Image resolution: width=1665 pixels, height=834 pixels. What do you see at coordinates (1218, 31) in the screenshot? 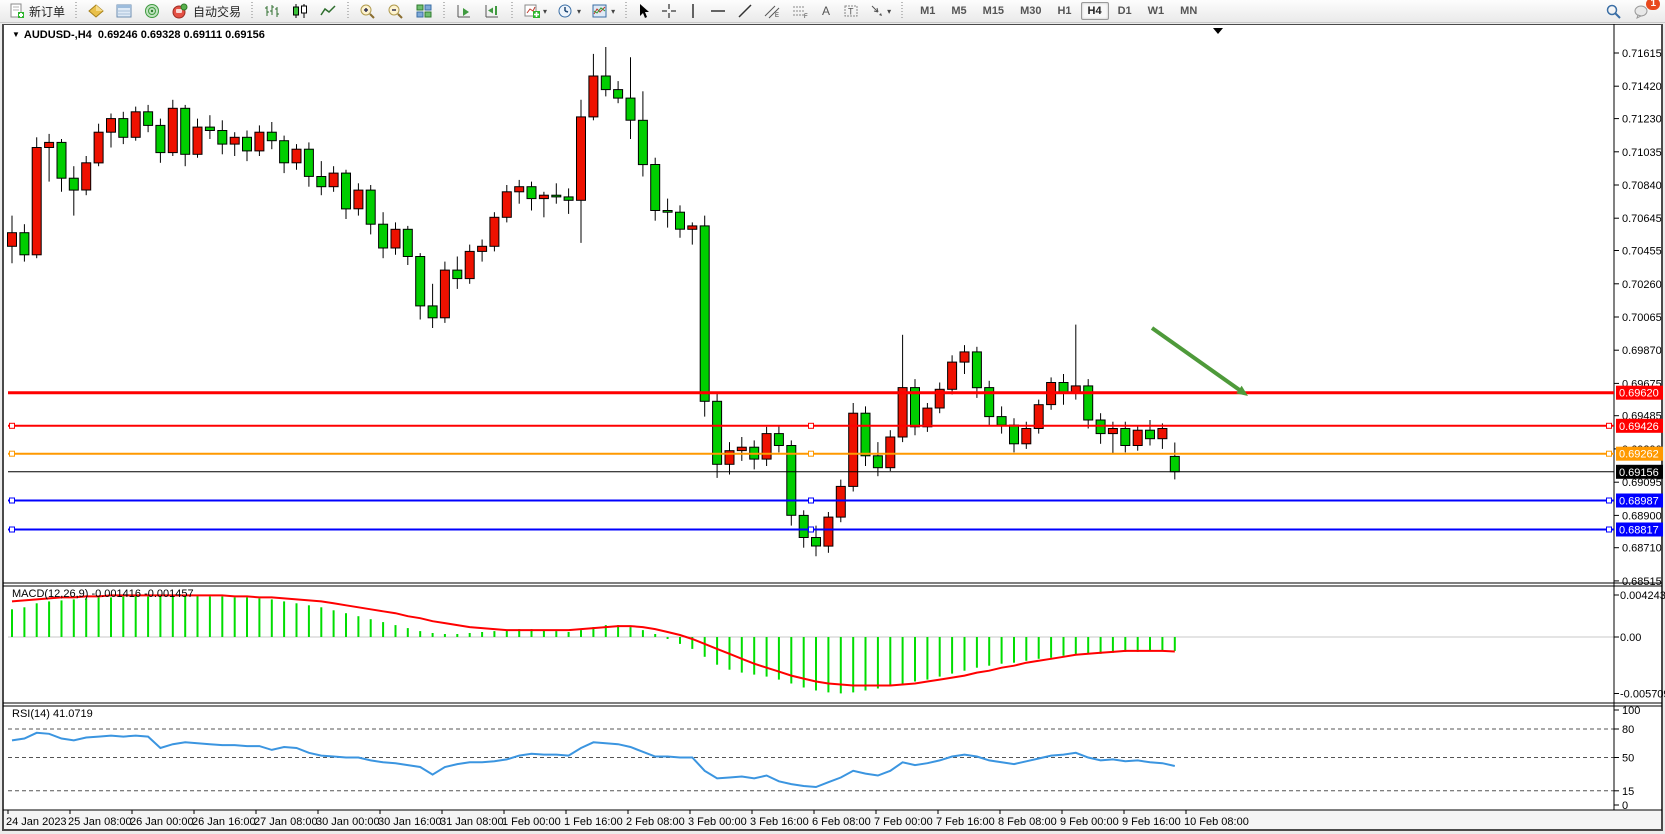
I see `chart-shift-marker-icon` at bounding box center [1218, 31].